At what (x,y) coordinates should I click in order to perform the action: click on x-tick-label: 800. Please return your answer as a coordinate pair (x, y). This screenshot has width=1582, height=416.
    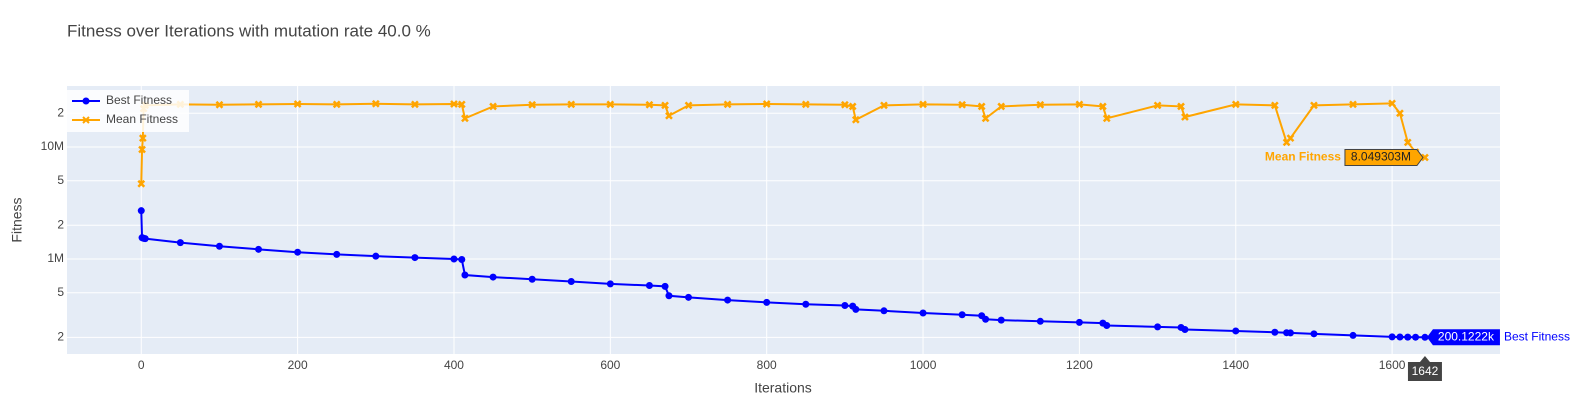
    Looking at the image, I should click on (767, 365).